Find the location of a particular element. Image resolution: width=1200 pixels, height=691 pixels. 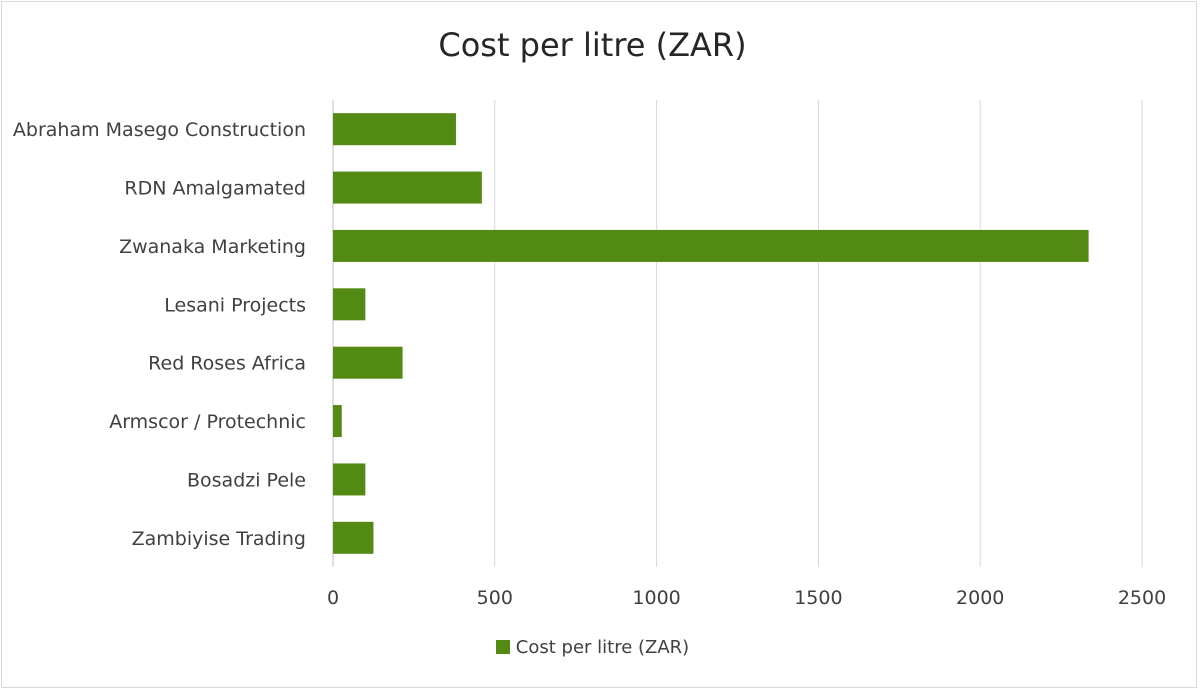

x-tick-label: 1000 is located at coordinates (656, 598).